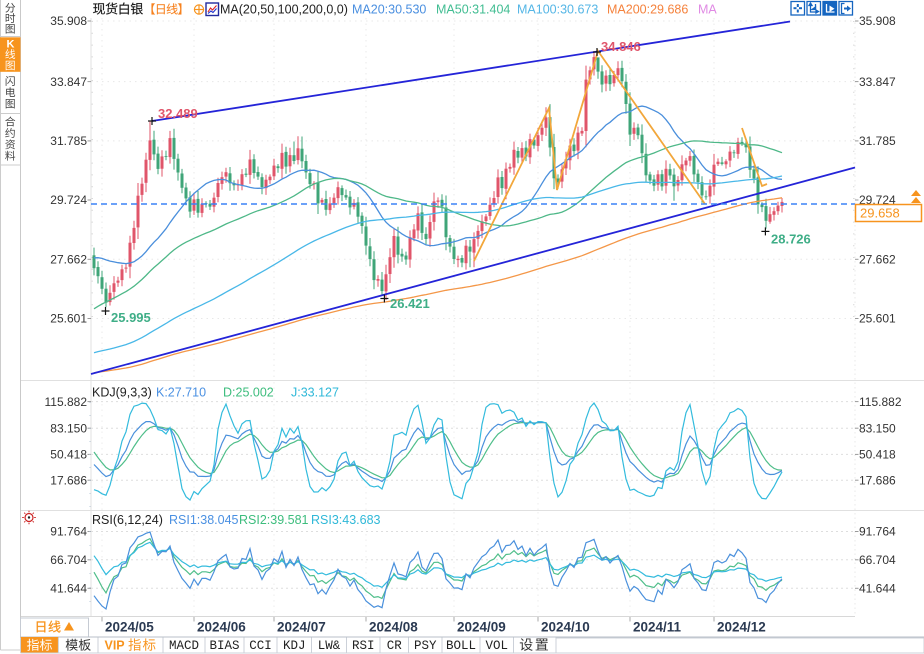  I want to click on svg-text: MA, so click(707, 10).